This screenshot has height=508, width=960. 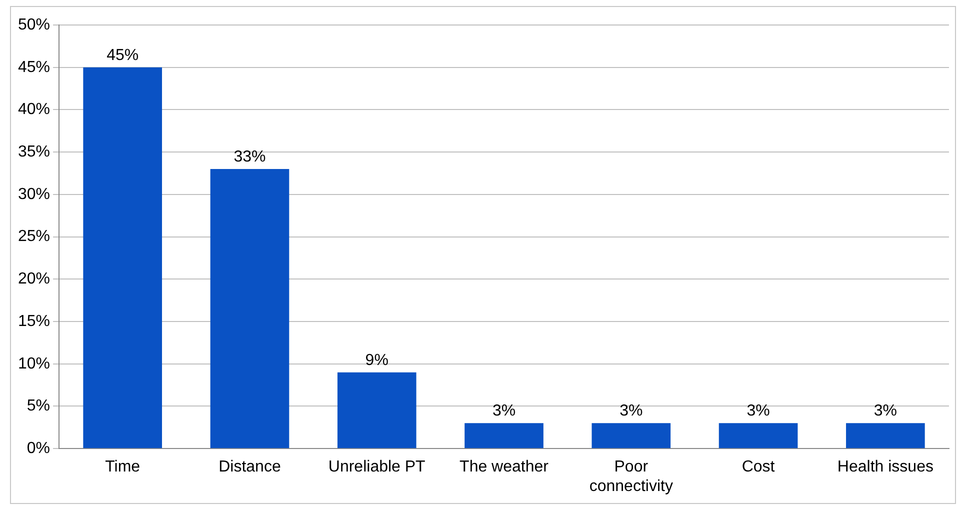 I want to click on x-tick-label: Cost, so click(x=759, y=467).